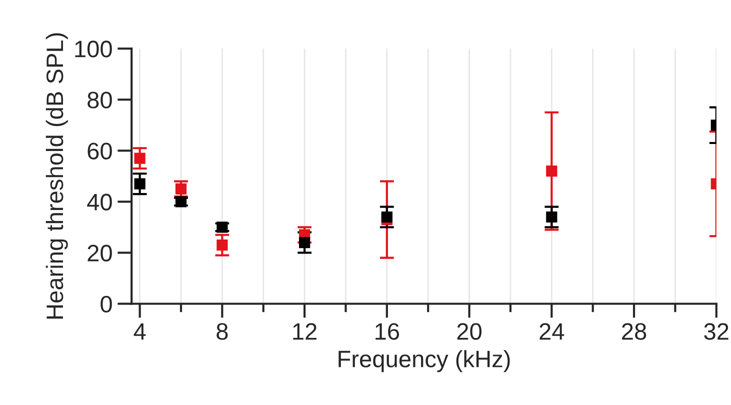  Describe the element at coordinates (106, 304) in the screenshot. I see `y-tick-label: 0` at that location.